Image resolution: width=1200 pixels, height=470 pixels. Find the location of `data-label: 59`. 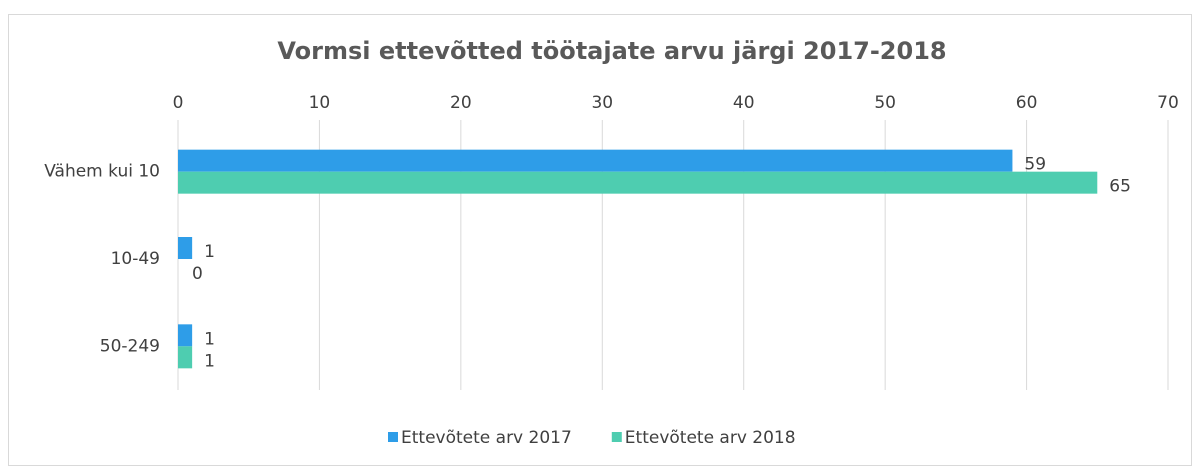

data-label: 59 is located at coordinates (1035, 165).